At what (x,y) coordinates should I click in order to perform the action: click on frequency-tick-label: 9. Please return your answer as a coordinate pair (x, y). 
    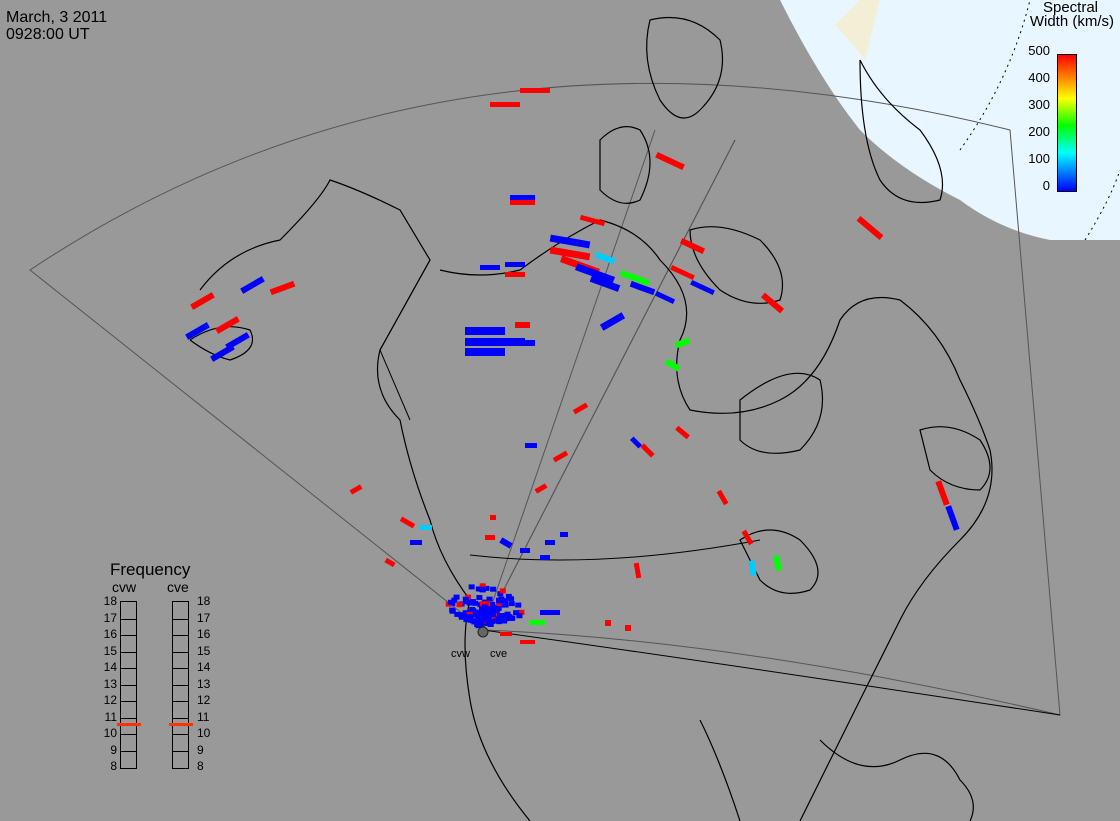
    Looking at the image, I should click on (113, 749).